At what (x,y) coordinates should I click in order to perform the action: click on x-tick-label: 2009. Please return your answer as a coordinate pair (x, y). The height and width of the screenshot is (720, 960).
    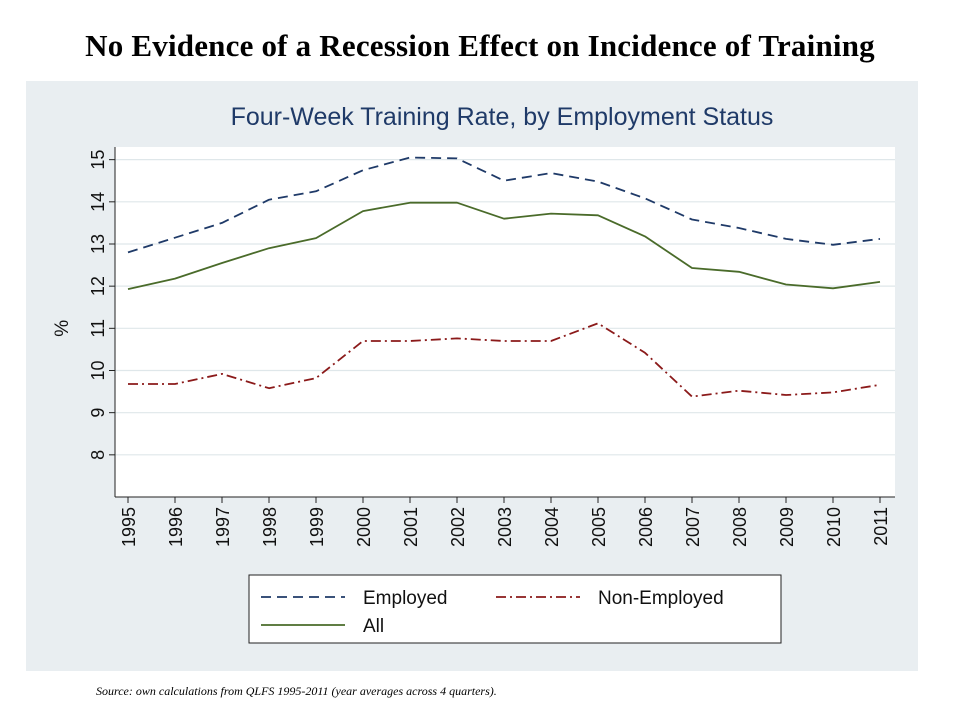
    Looking at the image, I should click on (787, 527).